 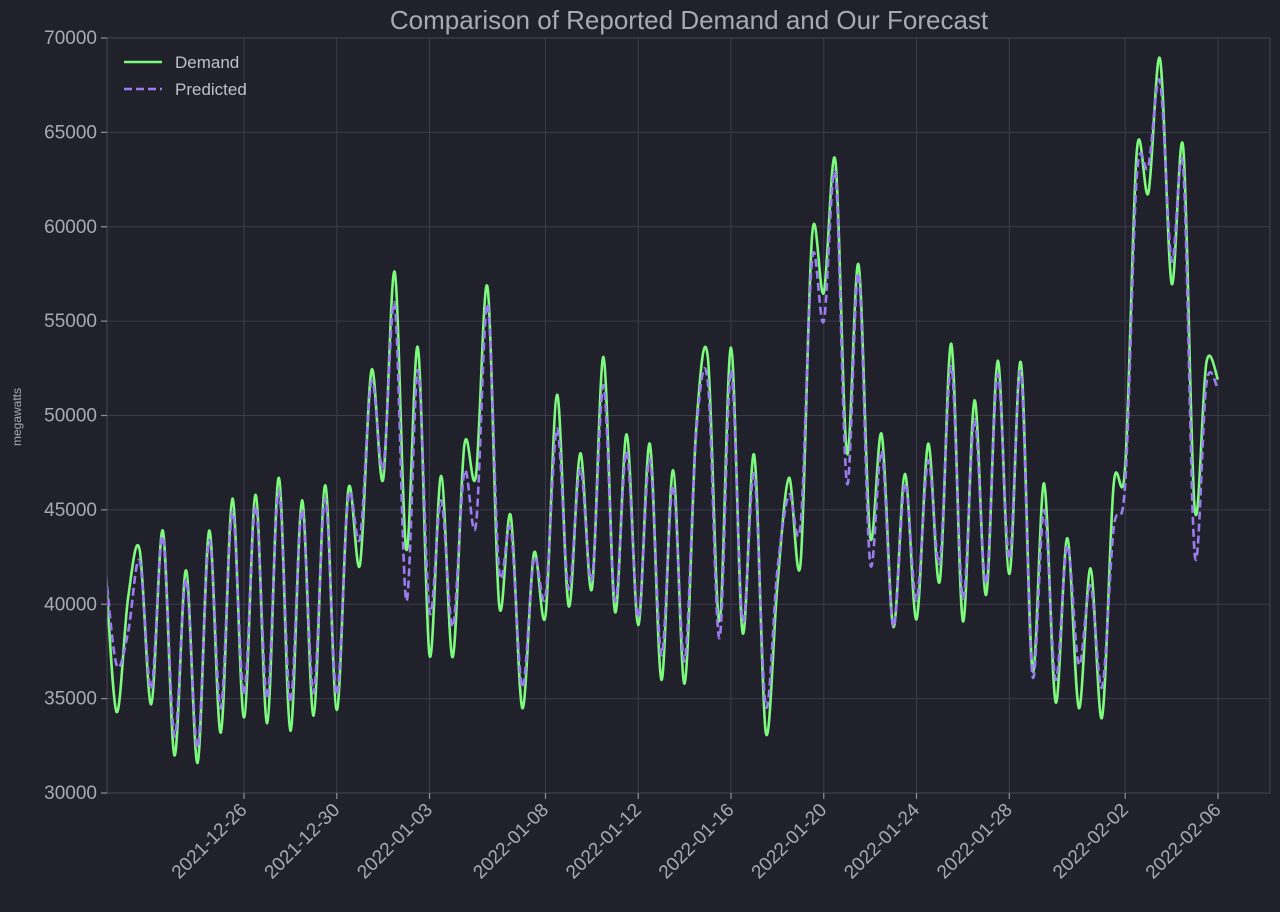 What do you see at coordinates (70, 38) in the screenshot?
I see `y-tick-label: 70000` at bounding box center [70, 38].